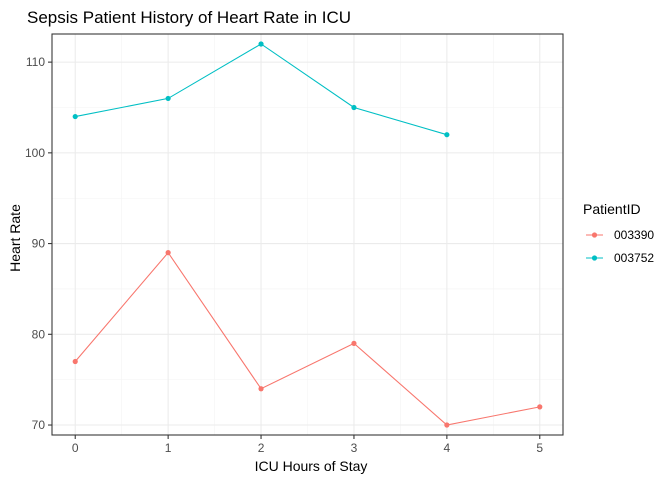 The width and height of the screenshot is (672, 480). I want to click on x-tick-label: 4, so click(447, 448).